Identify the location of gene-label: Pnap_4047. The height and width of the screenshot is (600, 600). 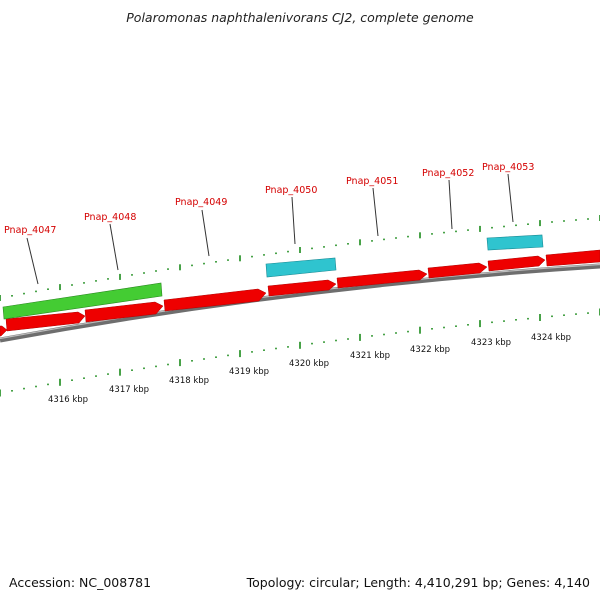
(30, 230).